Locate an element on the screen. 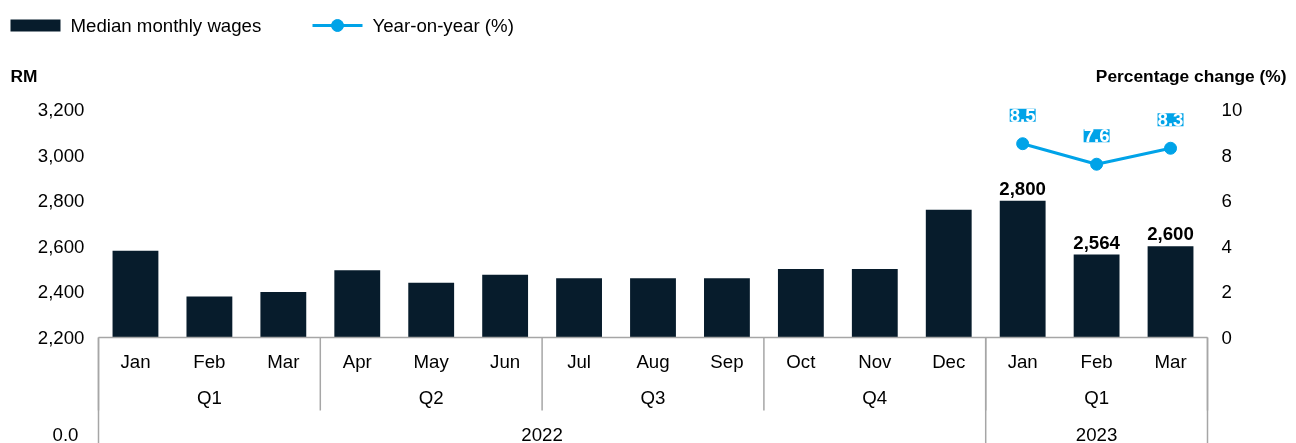 Image resolution: width=1296 pixels, height=443 pixels. legend-label: Median monthly wages is located at coordinates (166, 25).